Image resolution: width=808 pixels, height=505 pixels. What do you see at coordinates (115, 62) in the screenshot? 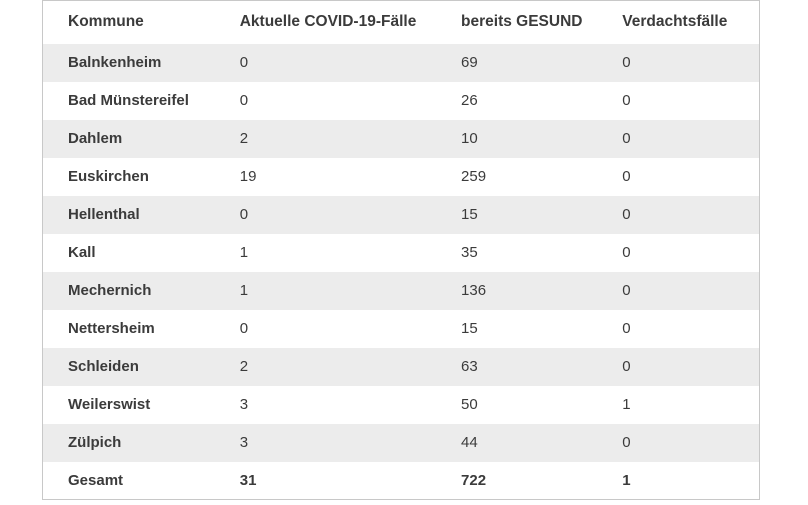
I see `cell-kommune: Balnkenheim` at bounding box center [115, 62].